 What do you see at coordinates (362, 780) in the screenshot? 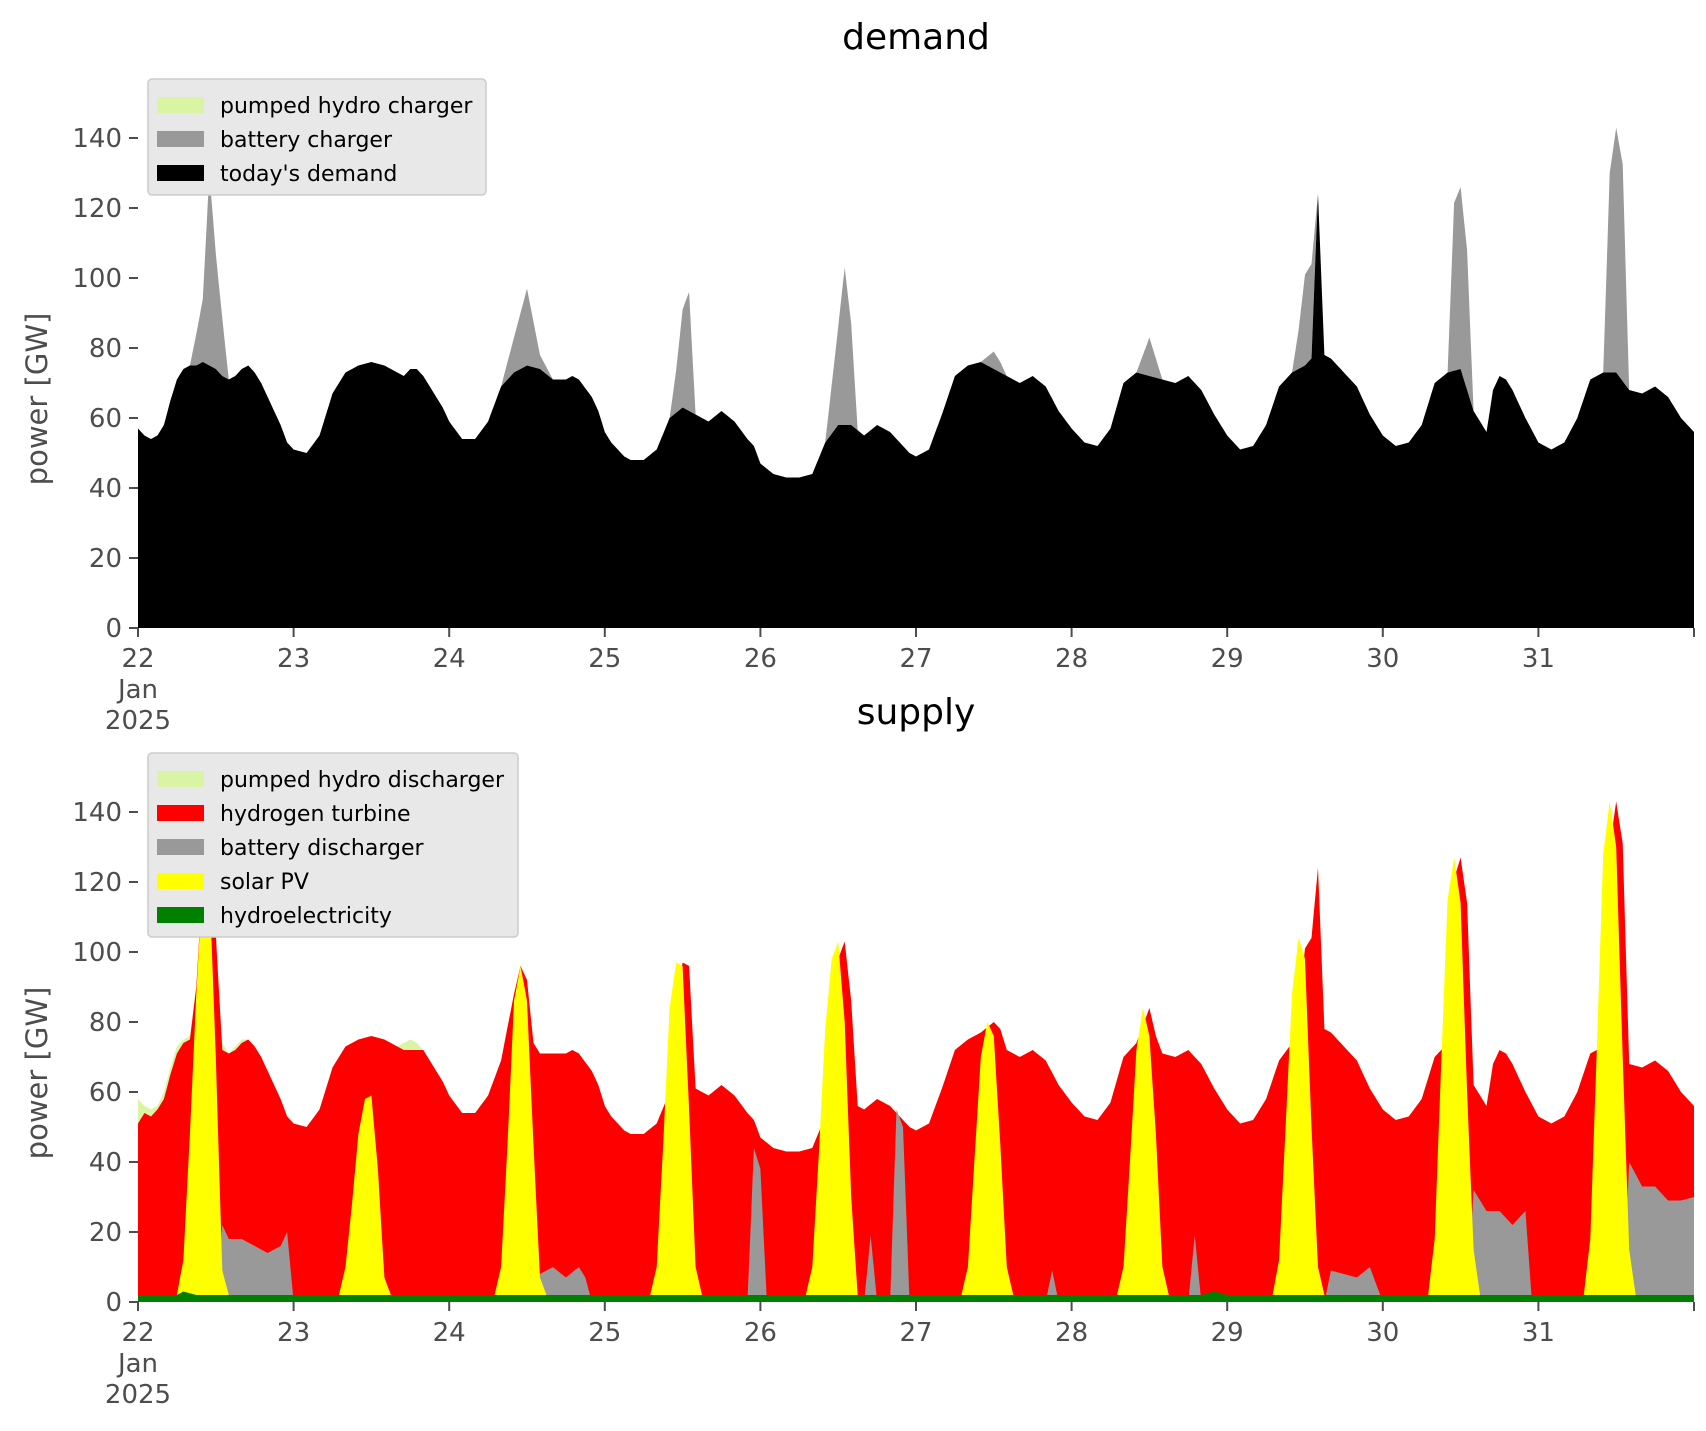
I see `legend-label: pumped hydro discharger` at bounding box center [362, 780].